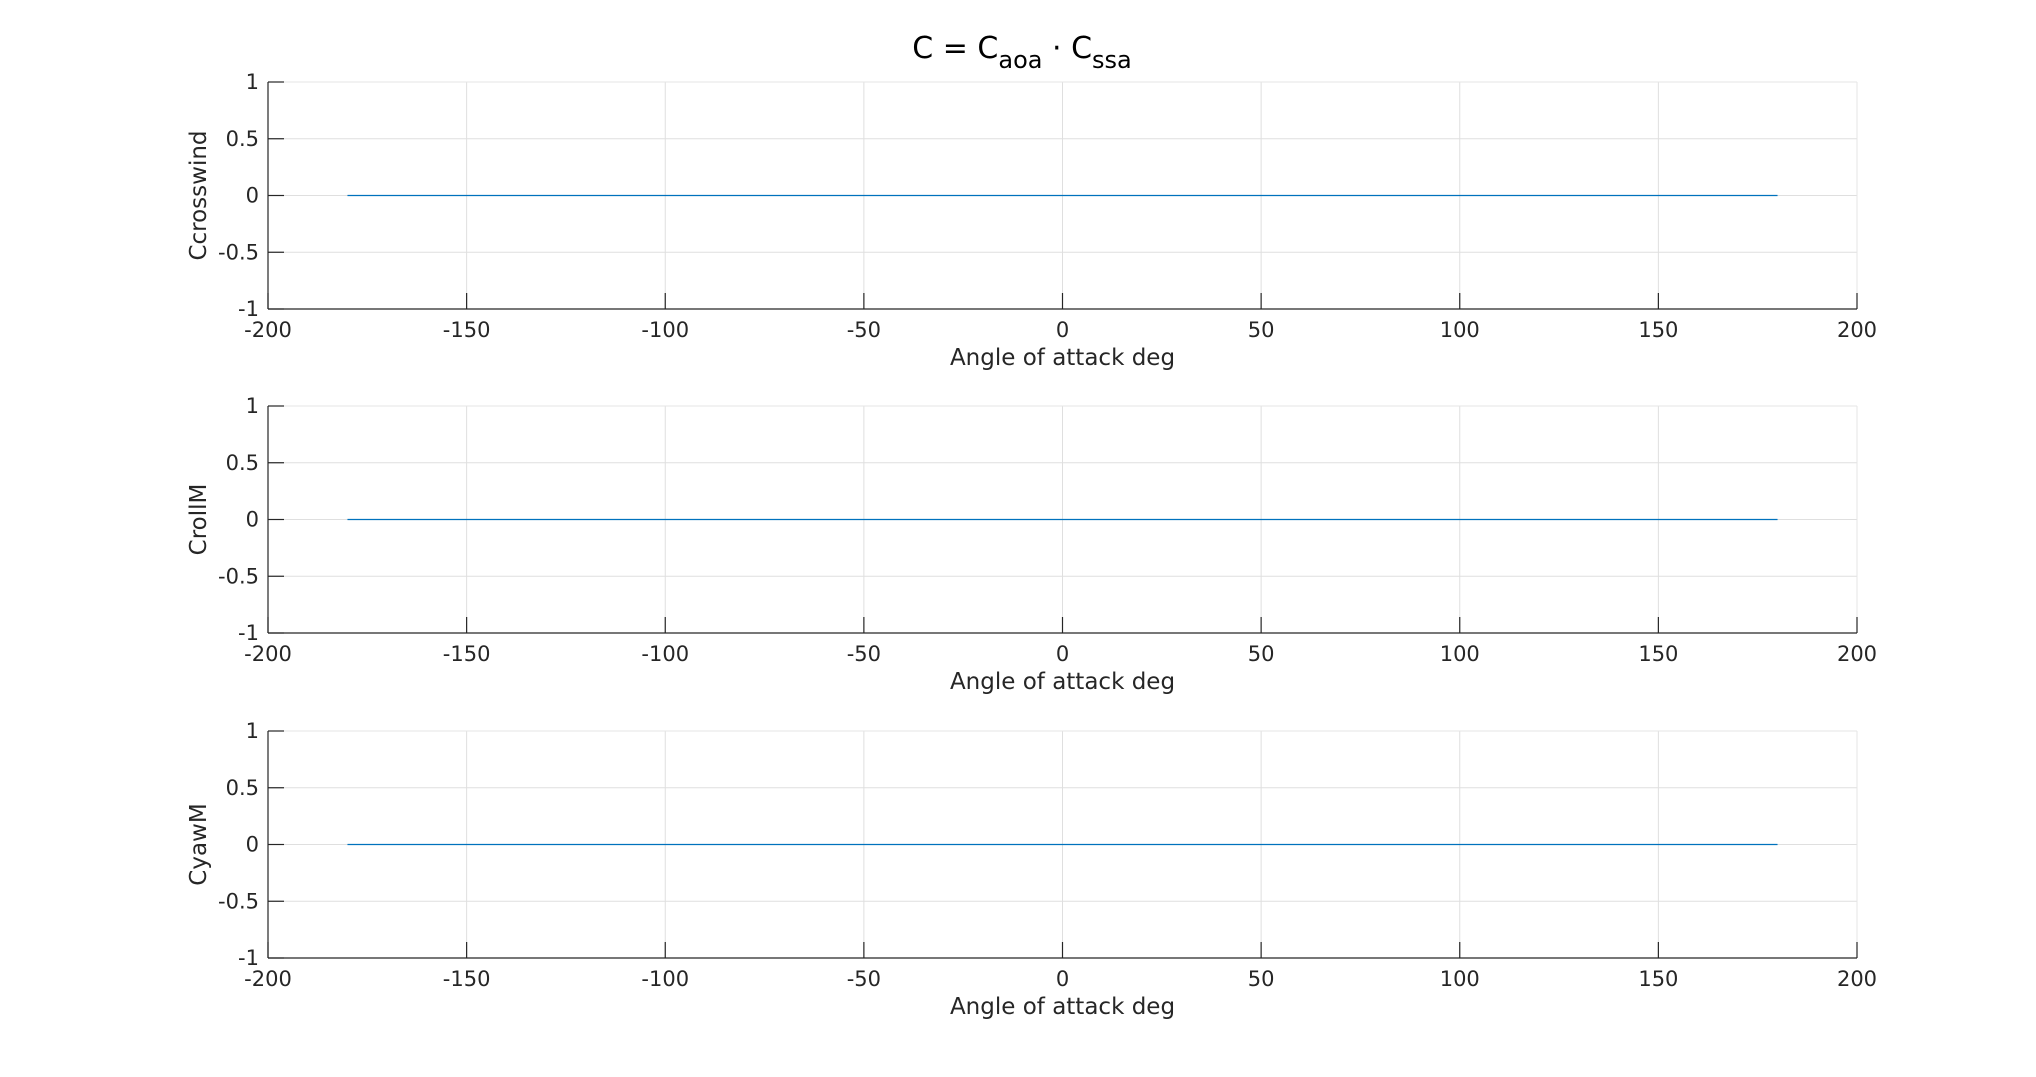  I want to click on figure-title-base: C = C, so click(955, 48).